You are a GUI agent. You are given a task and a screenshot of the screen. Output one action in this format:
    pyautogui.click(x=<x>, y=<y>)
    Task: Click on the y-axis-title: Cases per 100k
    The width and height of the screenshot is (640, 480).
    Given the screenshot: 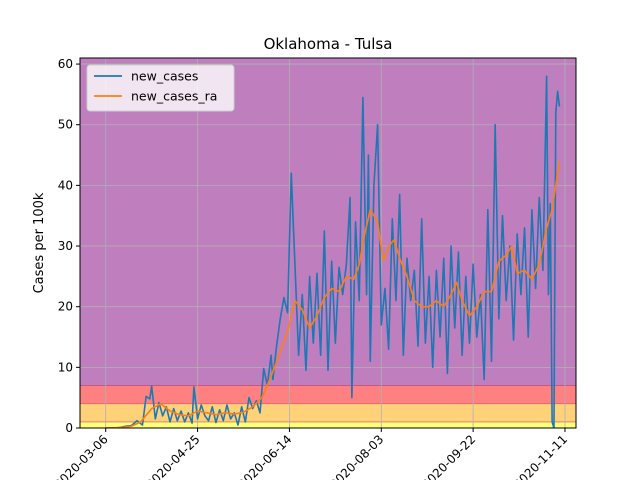 What is the action you would take?
    pyautogui.click(x=39, y=242)
    